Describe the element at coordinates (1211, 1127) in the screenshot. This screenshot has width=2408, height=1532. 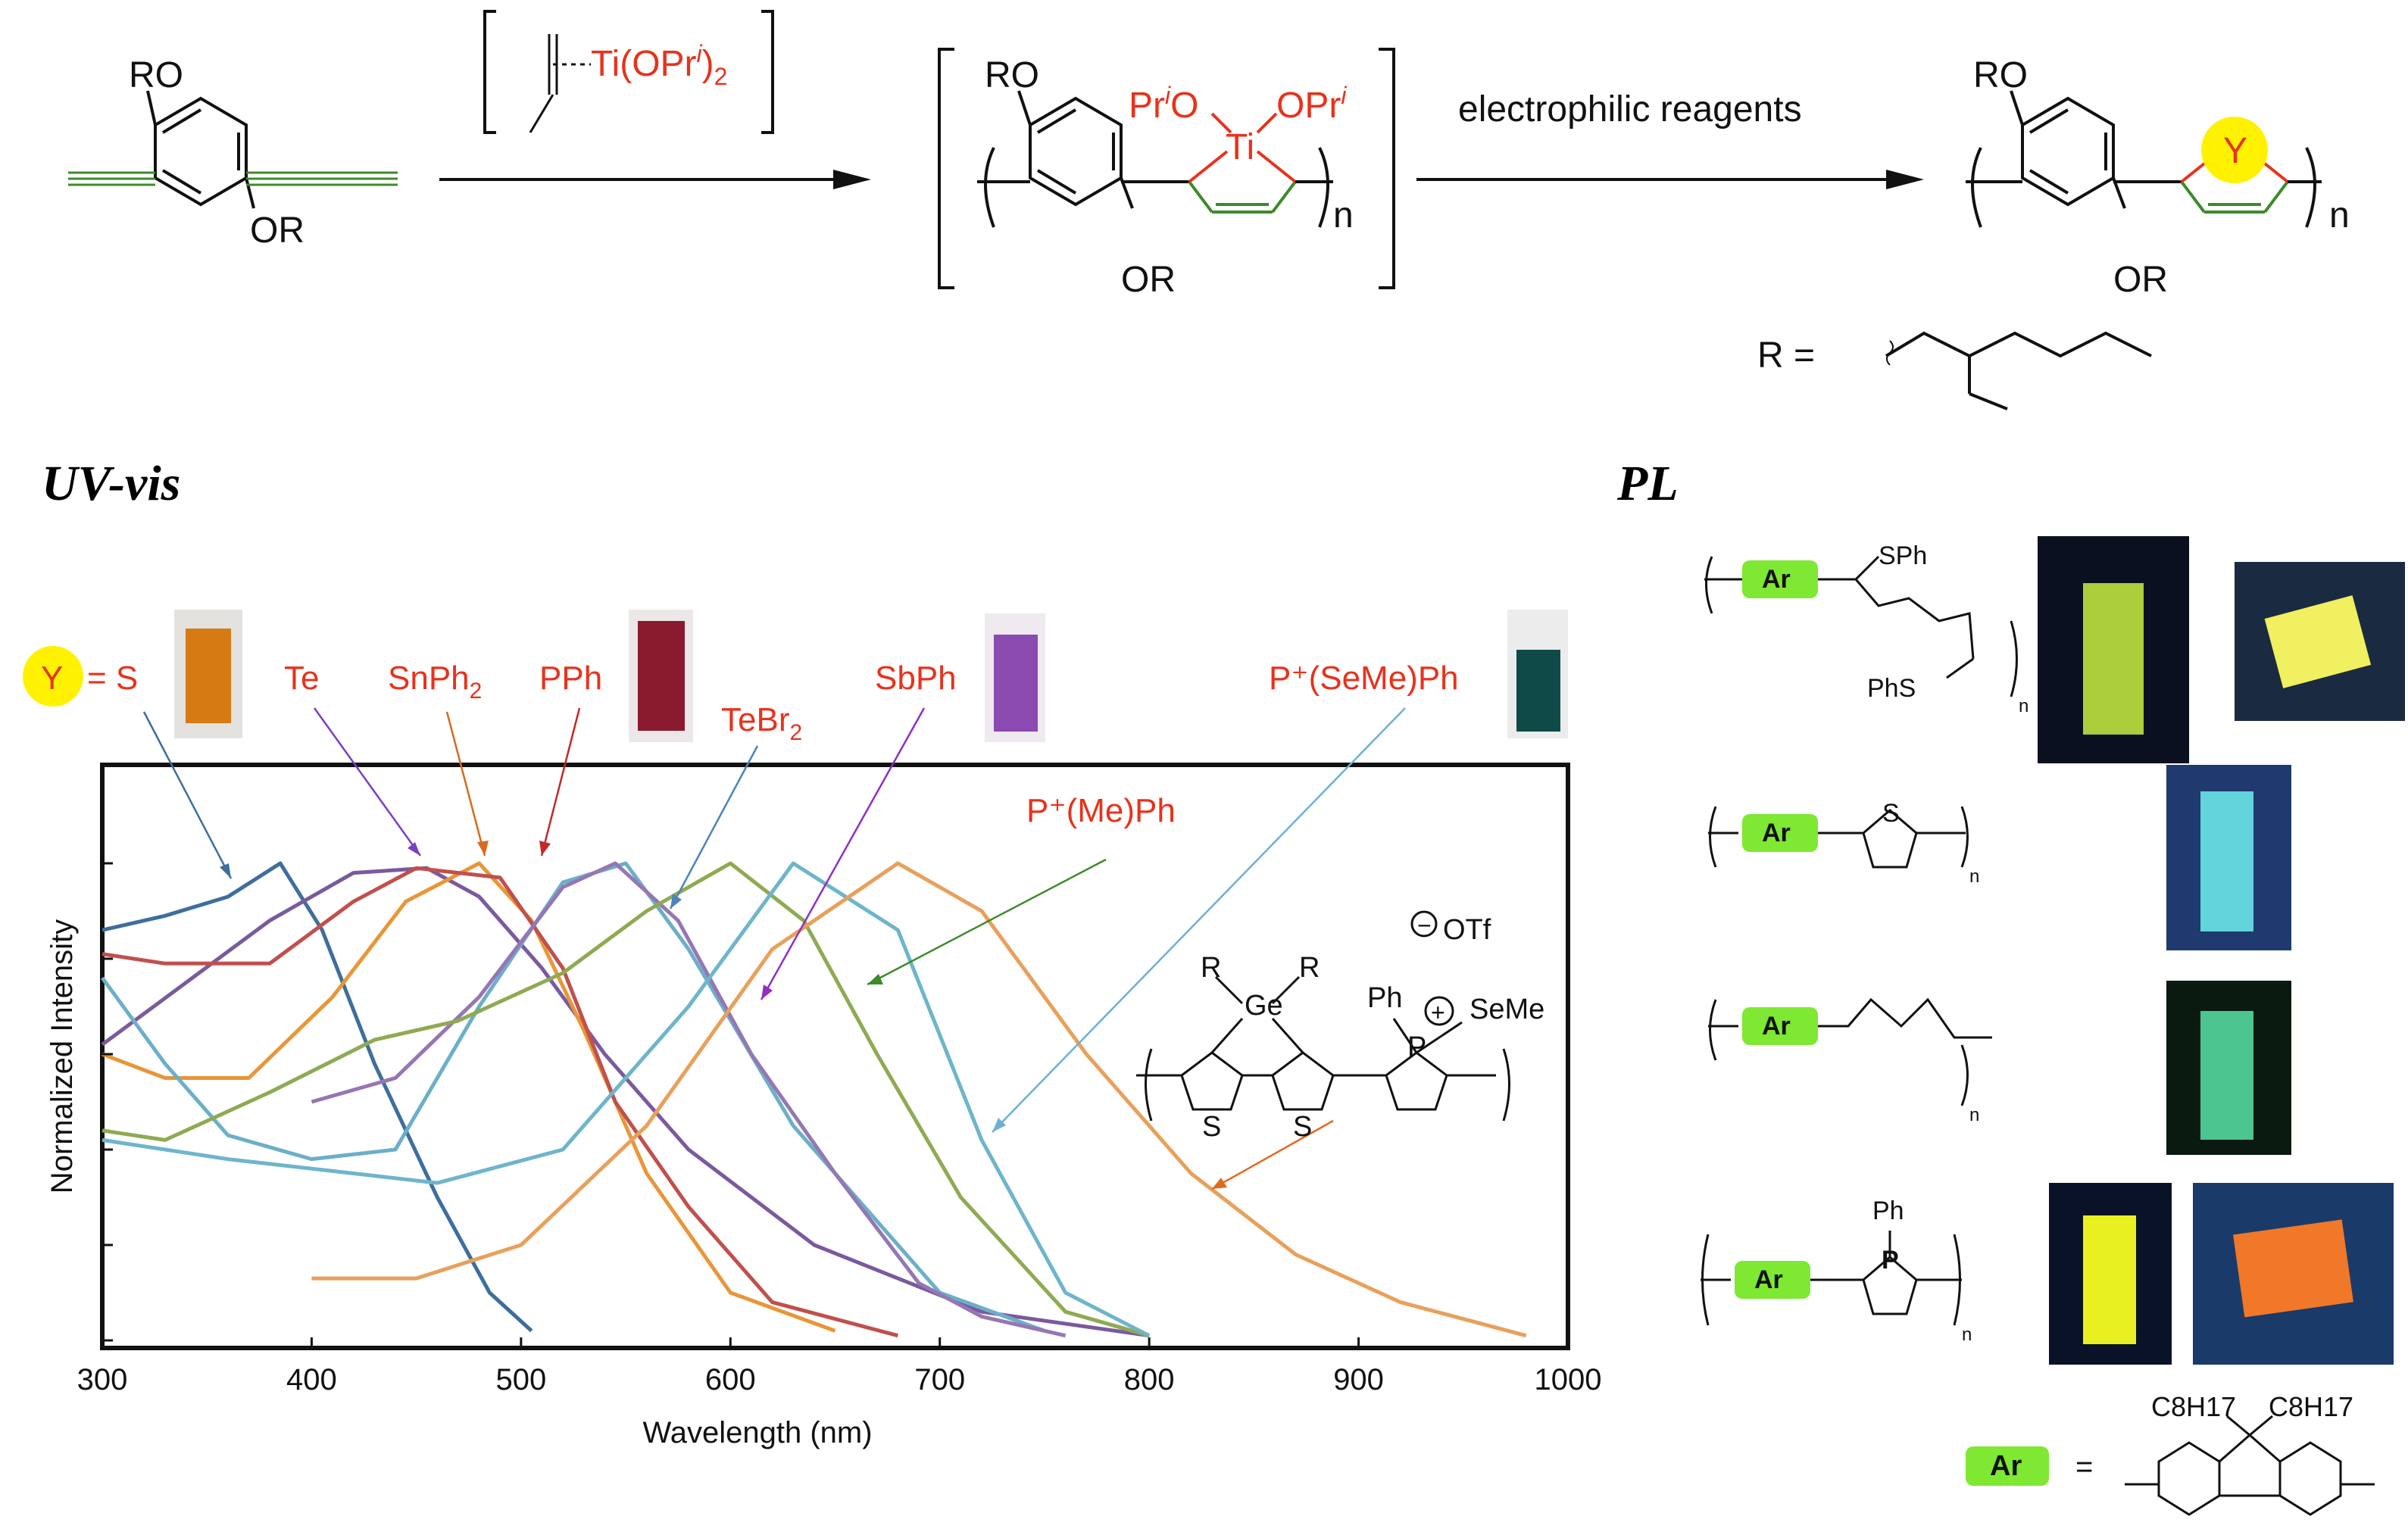
I see `s-left-label: S` at that location.